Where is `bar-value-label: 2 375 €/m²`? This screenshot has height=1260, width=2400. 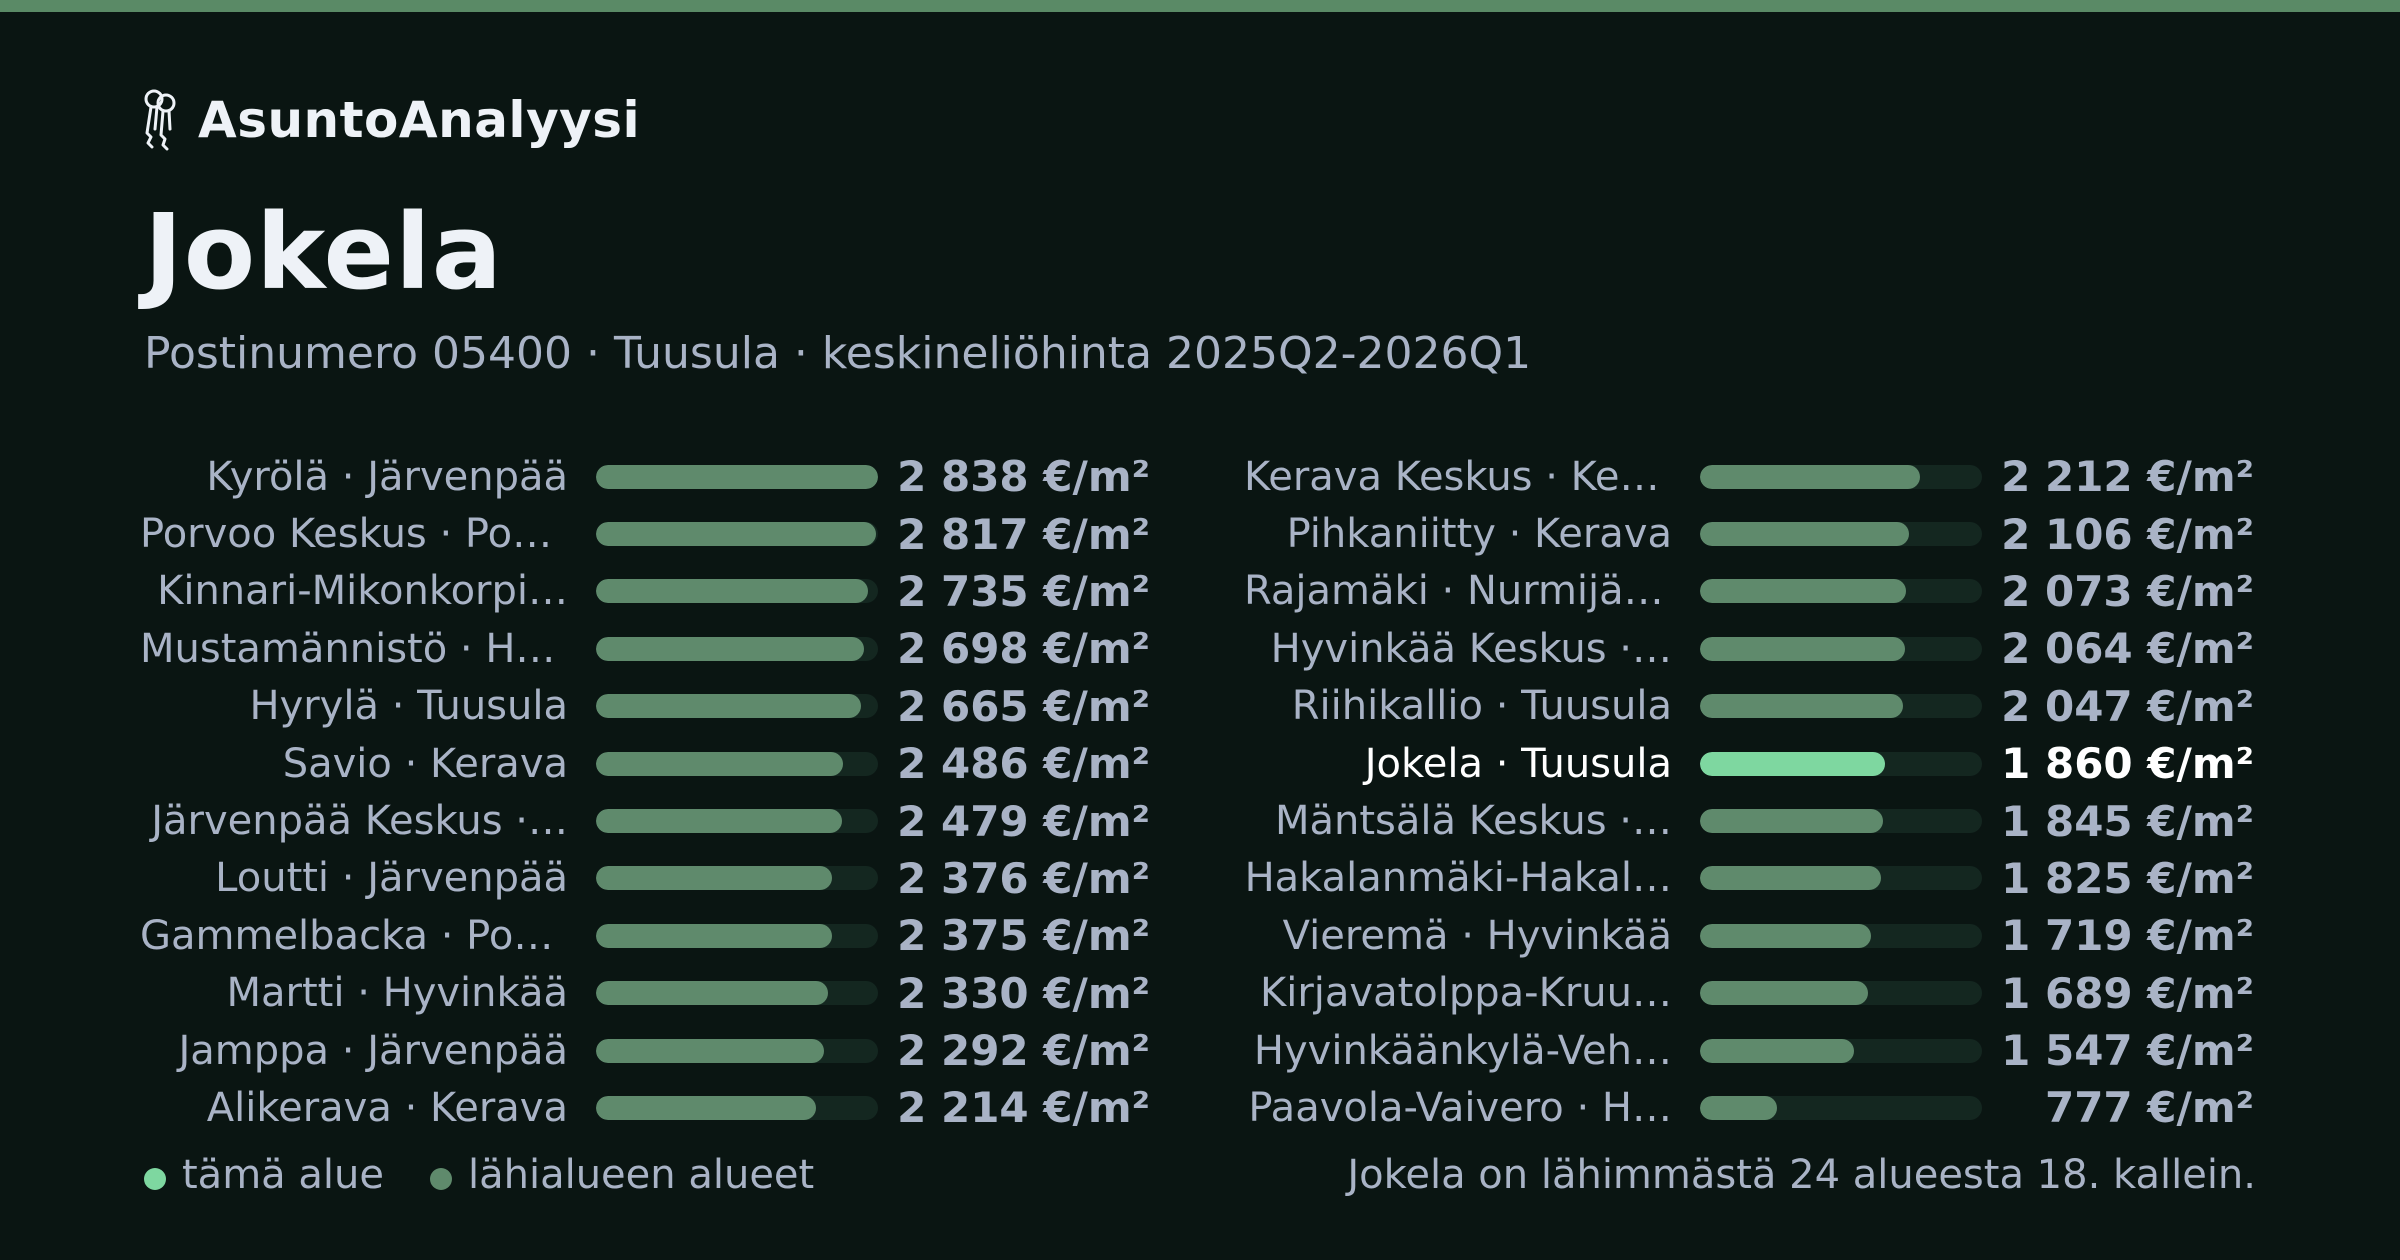
bar-value-label: 2 375 €/m² is located at coordinates (1023, 936).